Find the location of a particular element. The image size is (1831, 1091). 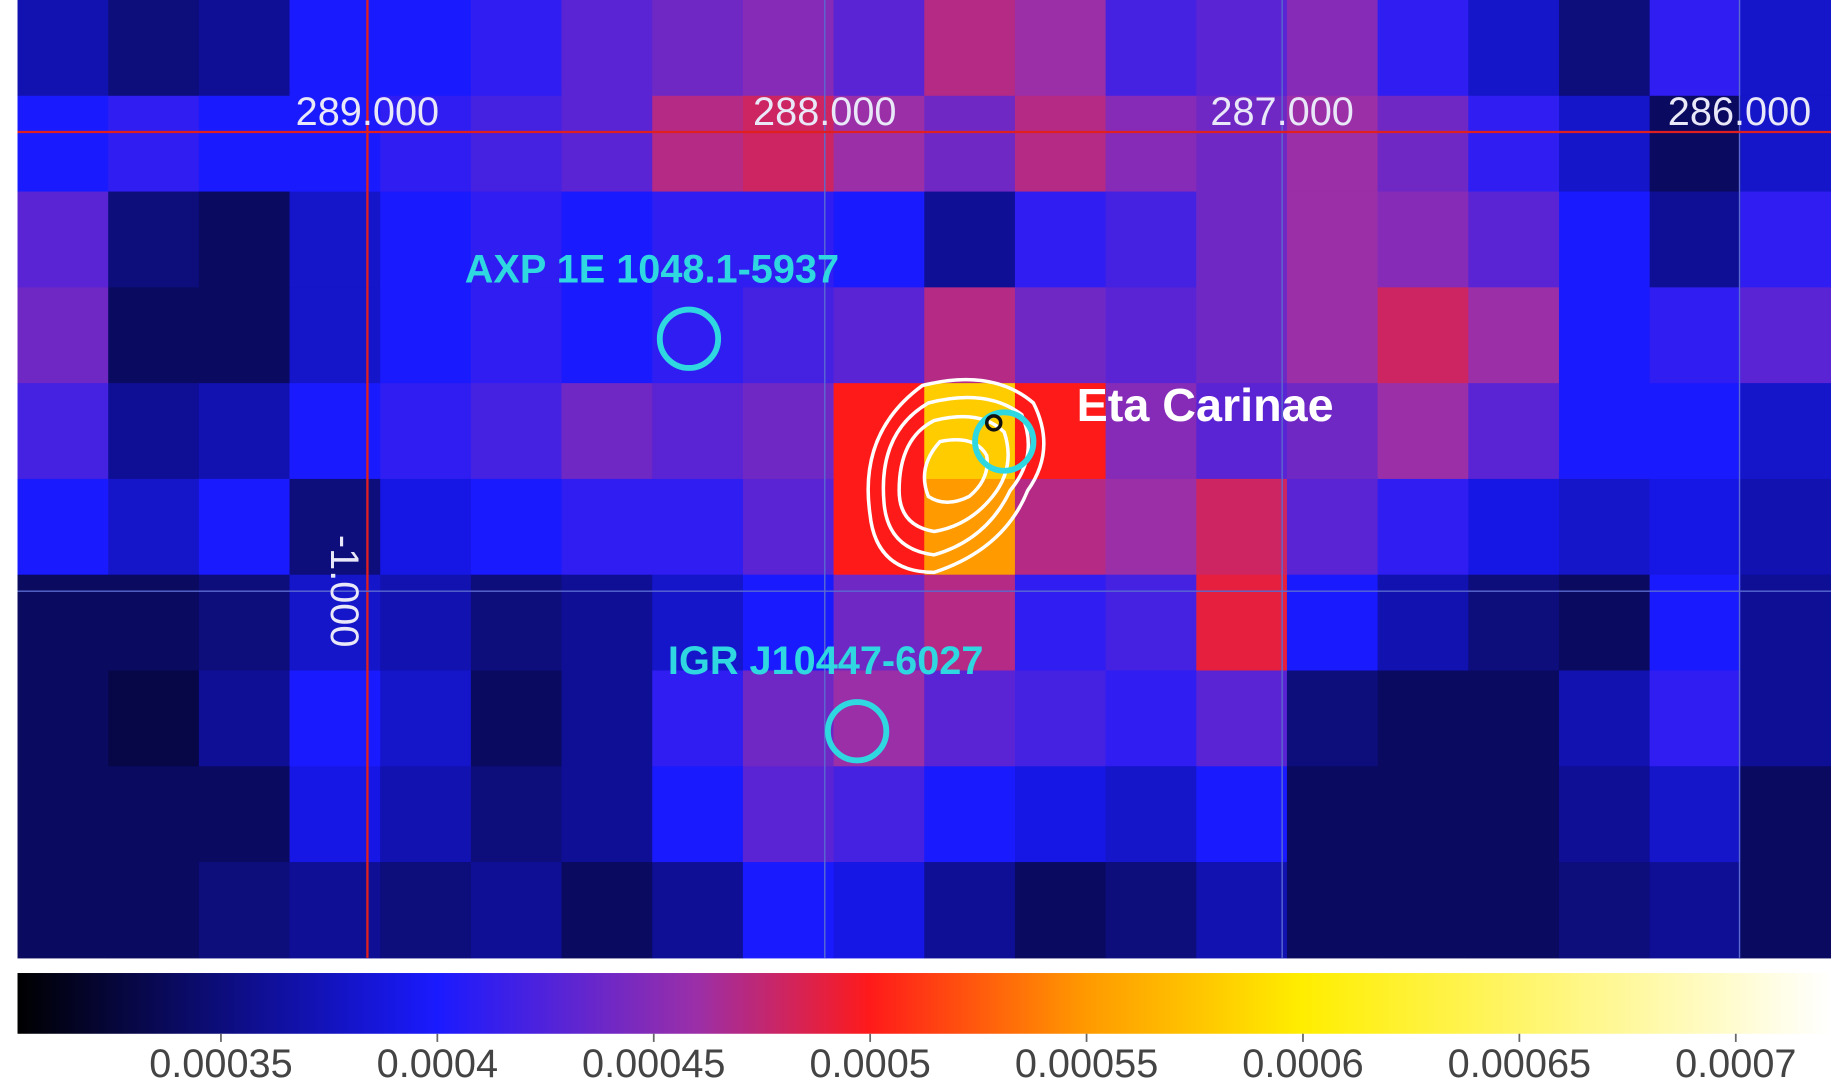

source-label: Eta Carinae is located at coordinates (1205, 405).